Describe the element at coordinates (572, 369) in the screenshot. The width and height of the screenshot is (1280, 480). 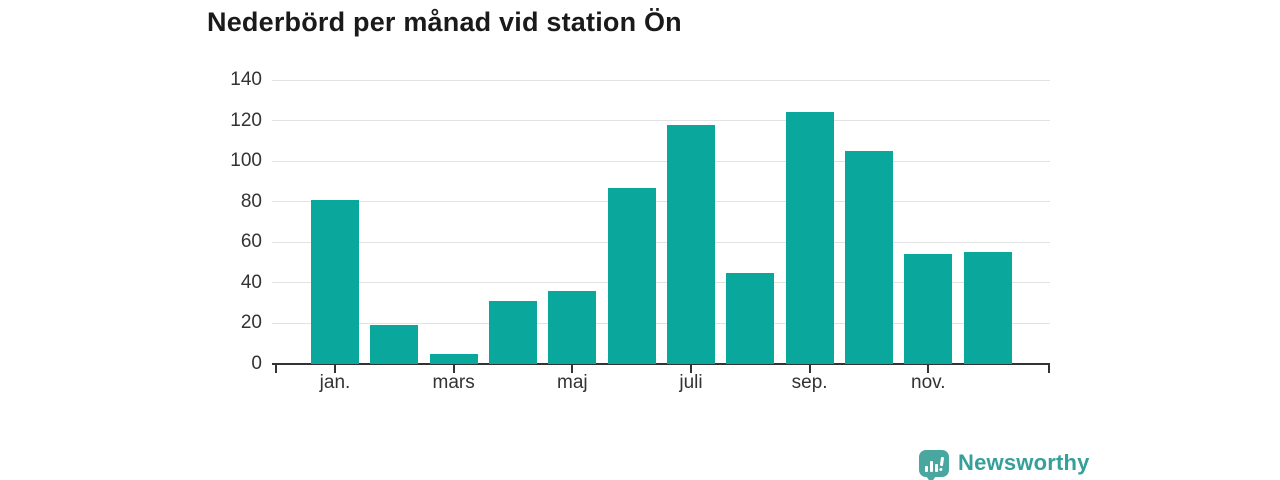
I see `x-tick-maj` at that location.